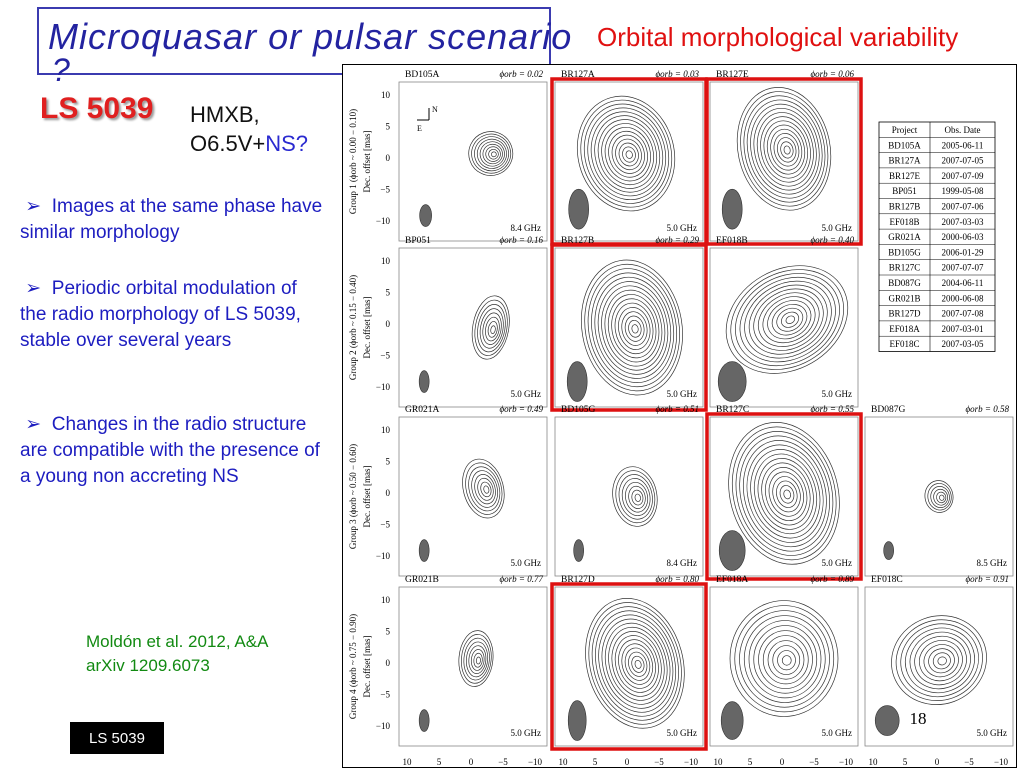 The width and height of the screenshot is (1024, 772). What do you see at coordinates (963, 191) in the screenshot?
I see `table-cell: 1999-05-08` at bounding box center [963, 191].